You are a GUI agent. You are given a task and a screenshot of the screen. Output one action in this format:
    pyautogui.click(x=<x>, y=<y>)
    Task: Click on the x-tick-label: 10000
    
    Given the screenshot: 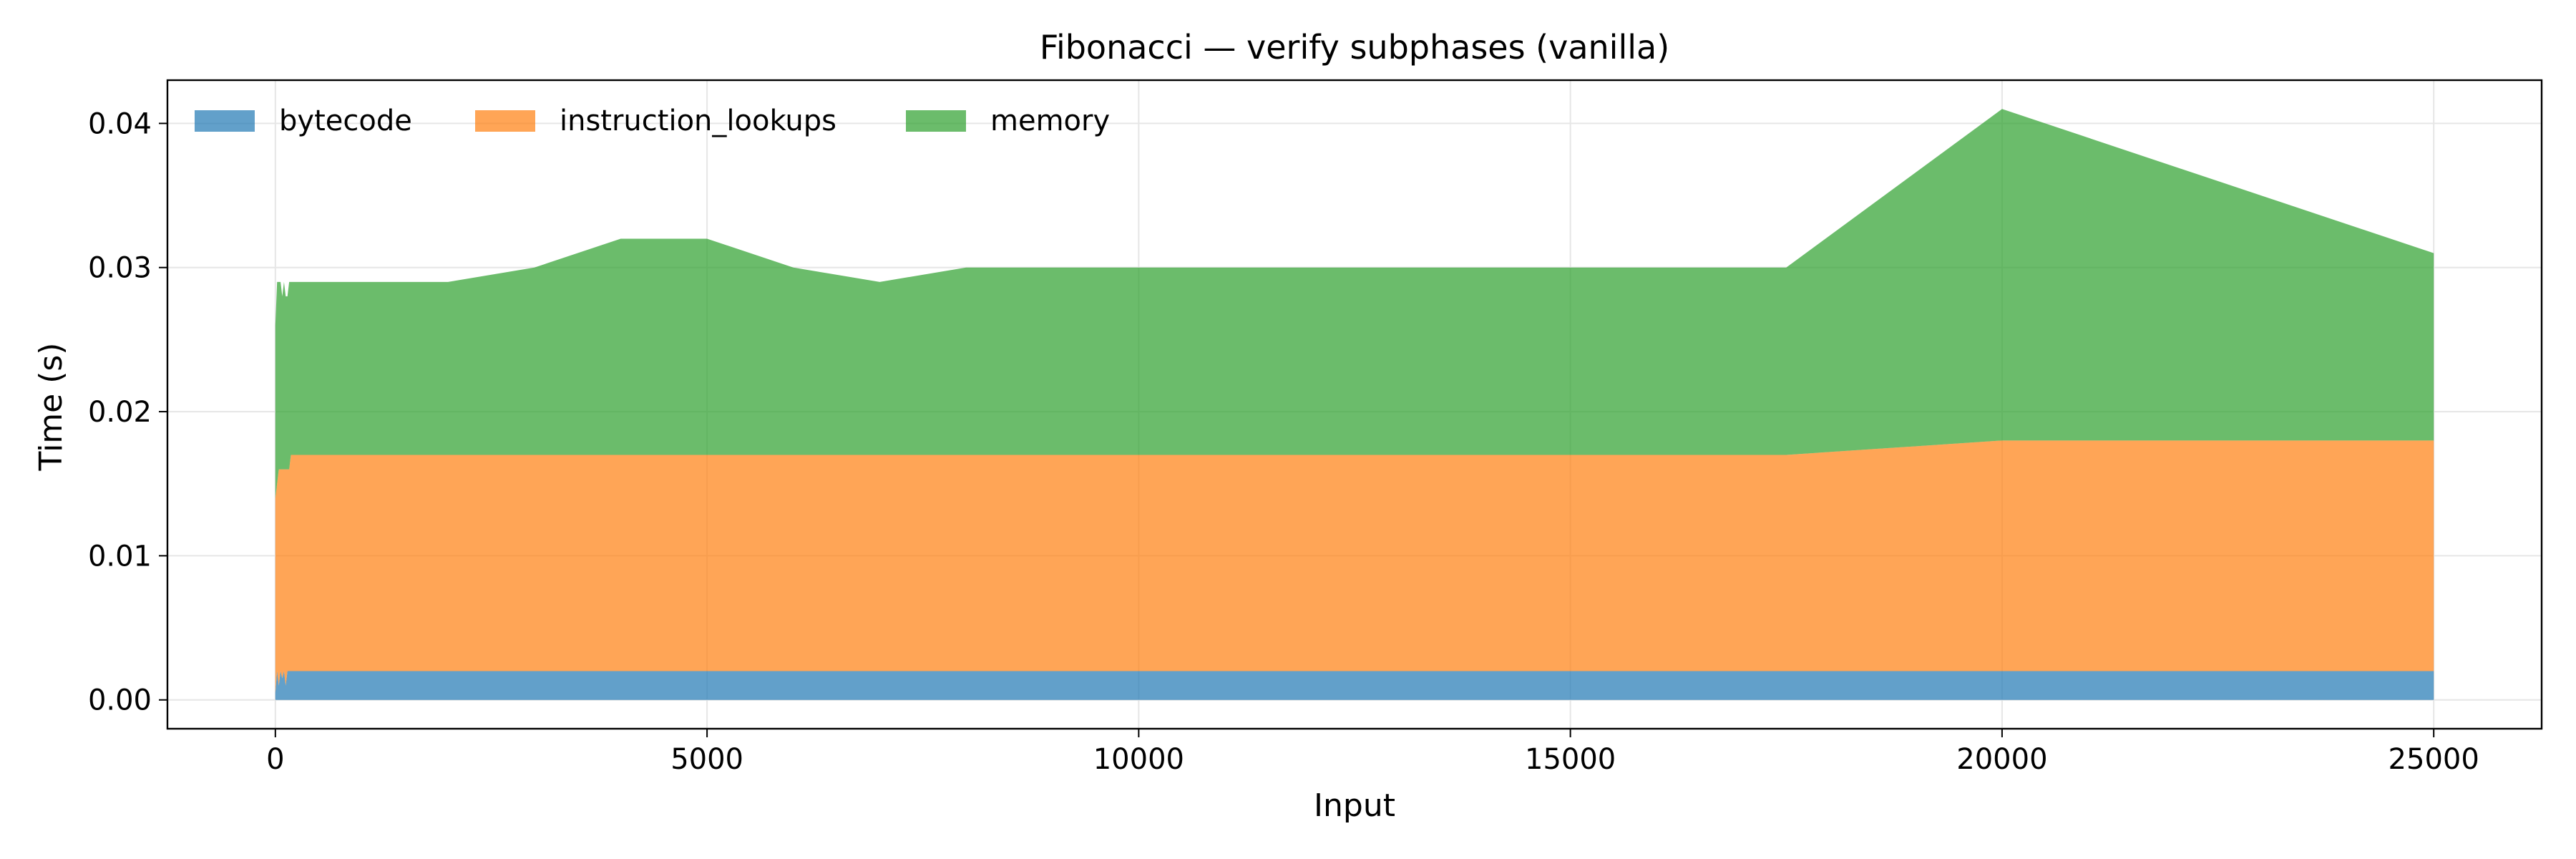 What is the action you would take?
    pyautogui.click(x=1138, y=759)
    